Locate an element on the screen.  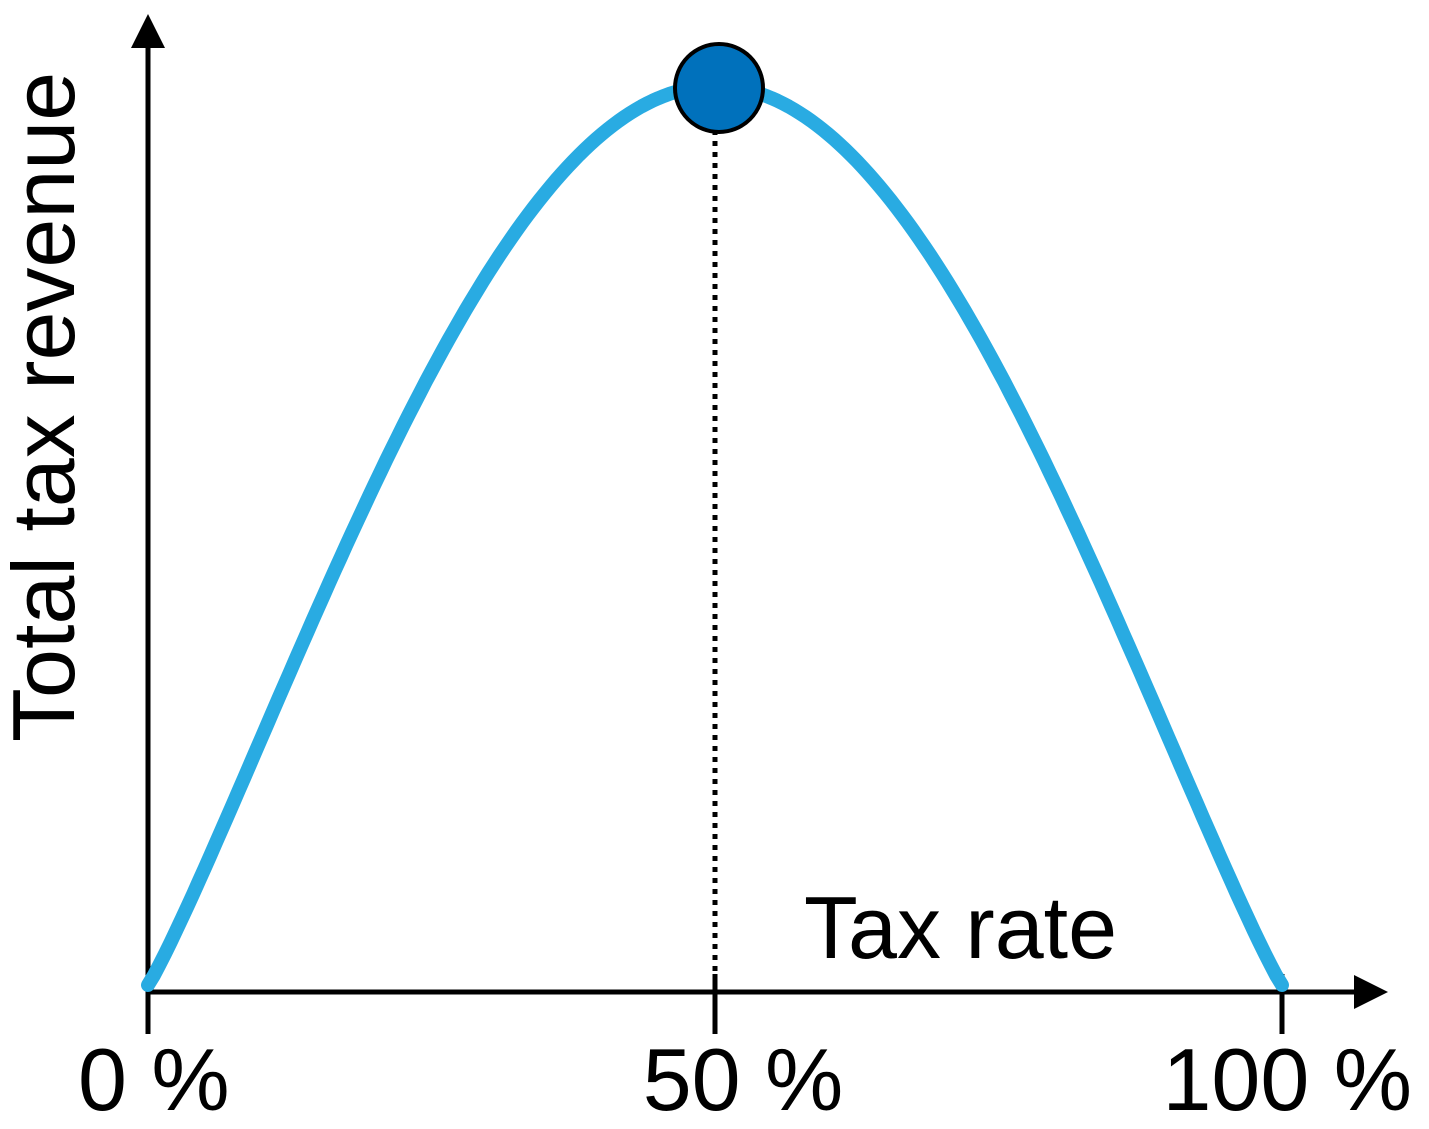
x-axis-arrow is located at coordinates (1371, 992).